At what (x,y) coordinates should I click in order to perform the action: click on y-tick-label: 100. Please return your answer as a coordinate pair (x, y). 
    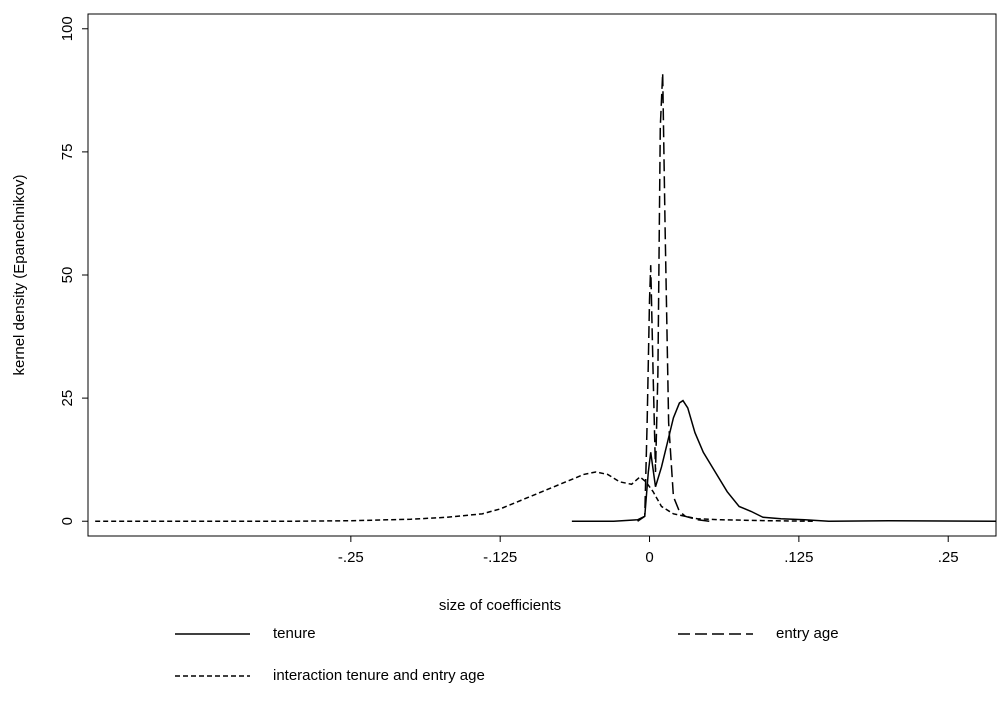
    Looking at the image, I should click on (67, 28).